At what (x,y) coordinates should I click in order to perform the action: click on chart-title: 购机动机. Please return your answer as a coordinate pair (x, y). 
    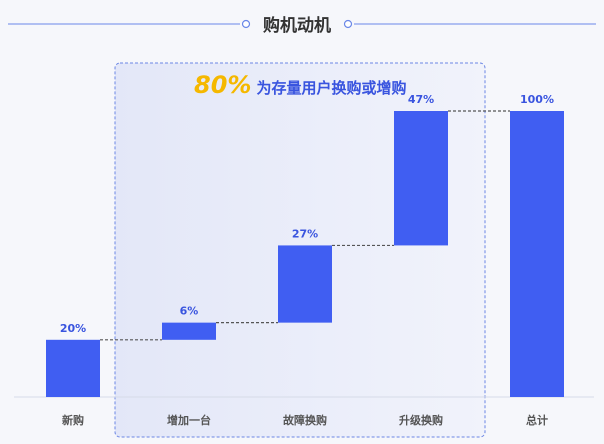
    Looking at the image, I should click on (297, 25).